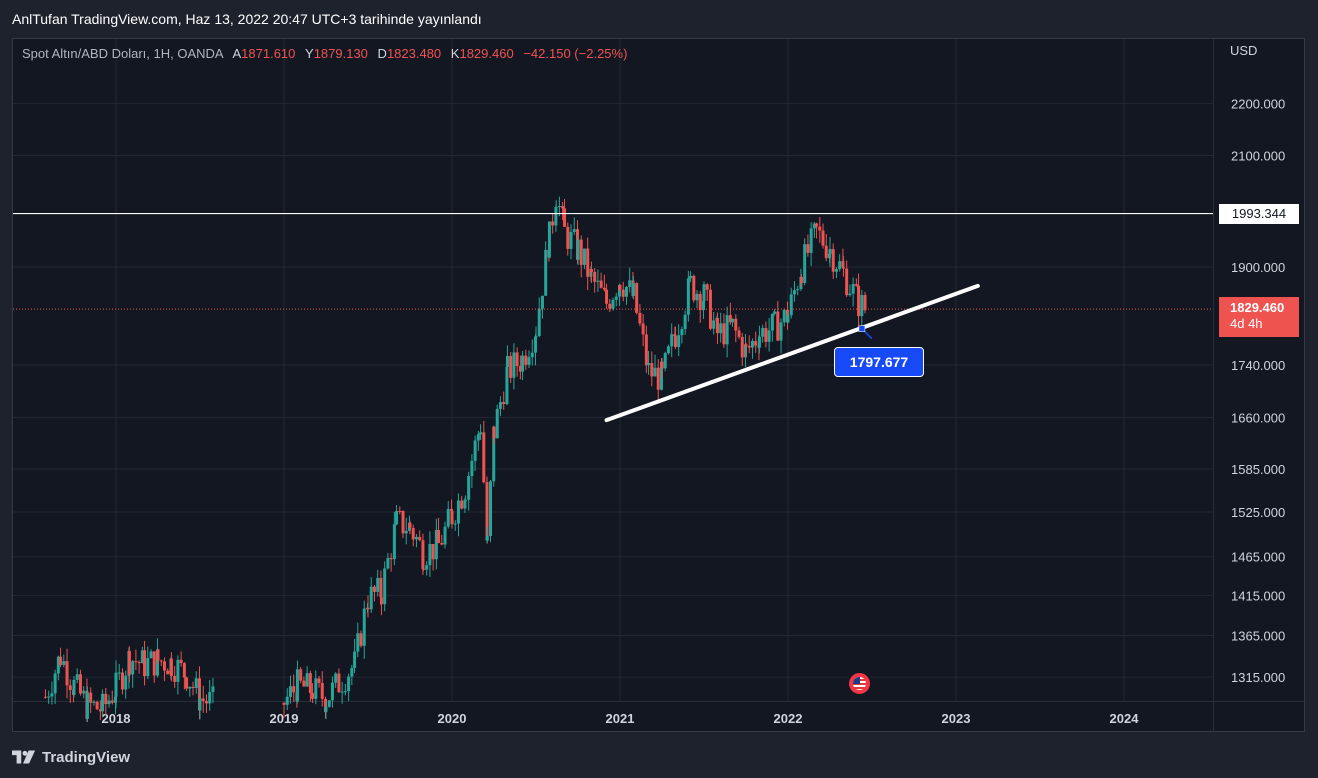 This screenshot has width=1318, height=778. What do you see at coordinates (788, 718) in the screenshot?
I see `x-tick-label: 2022` at bounding box center [788, 718].